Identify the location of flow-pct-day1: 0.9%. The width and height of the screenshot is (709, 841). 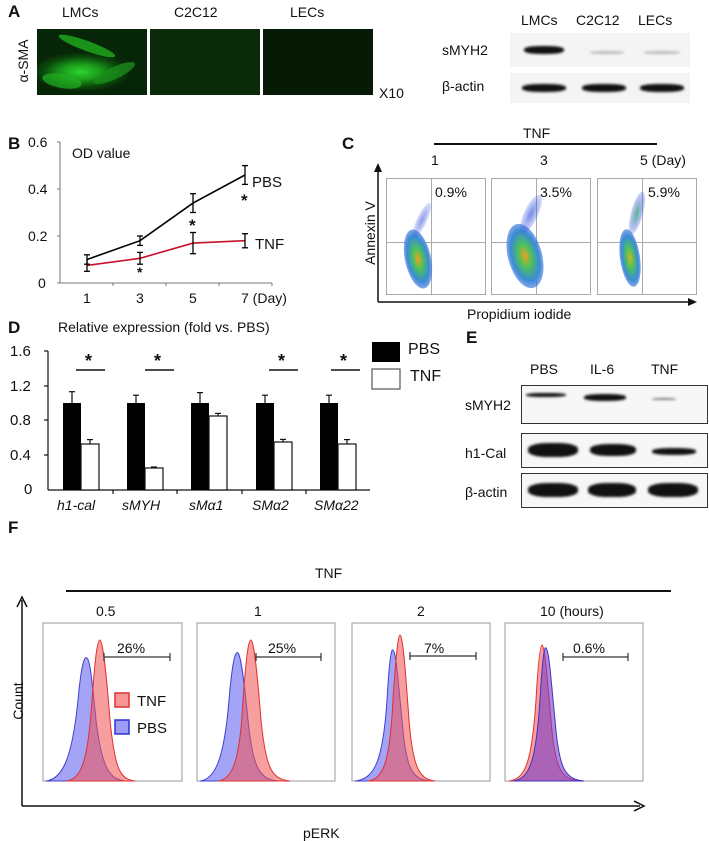
(451, 192).